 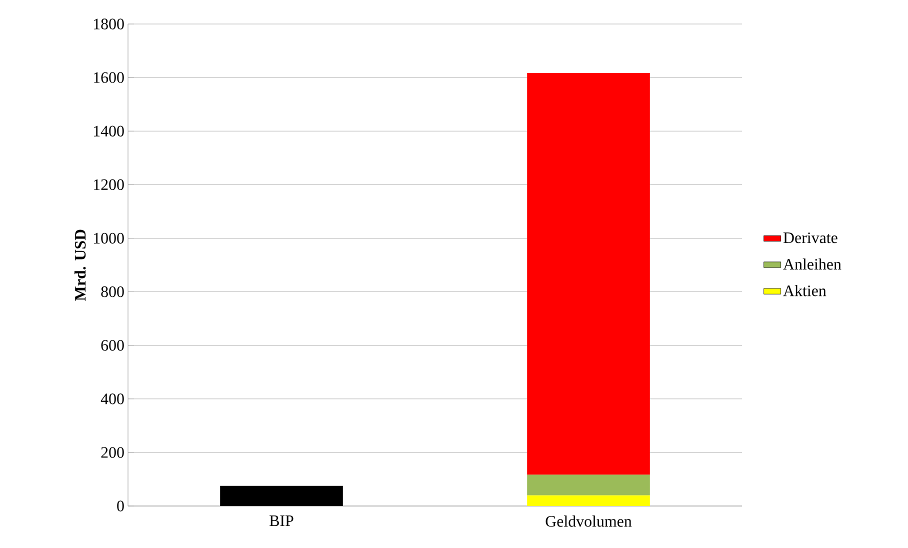 I want to click on y-tick-label: 1200, so click(x=109, y=184).